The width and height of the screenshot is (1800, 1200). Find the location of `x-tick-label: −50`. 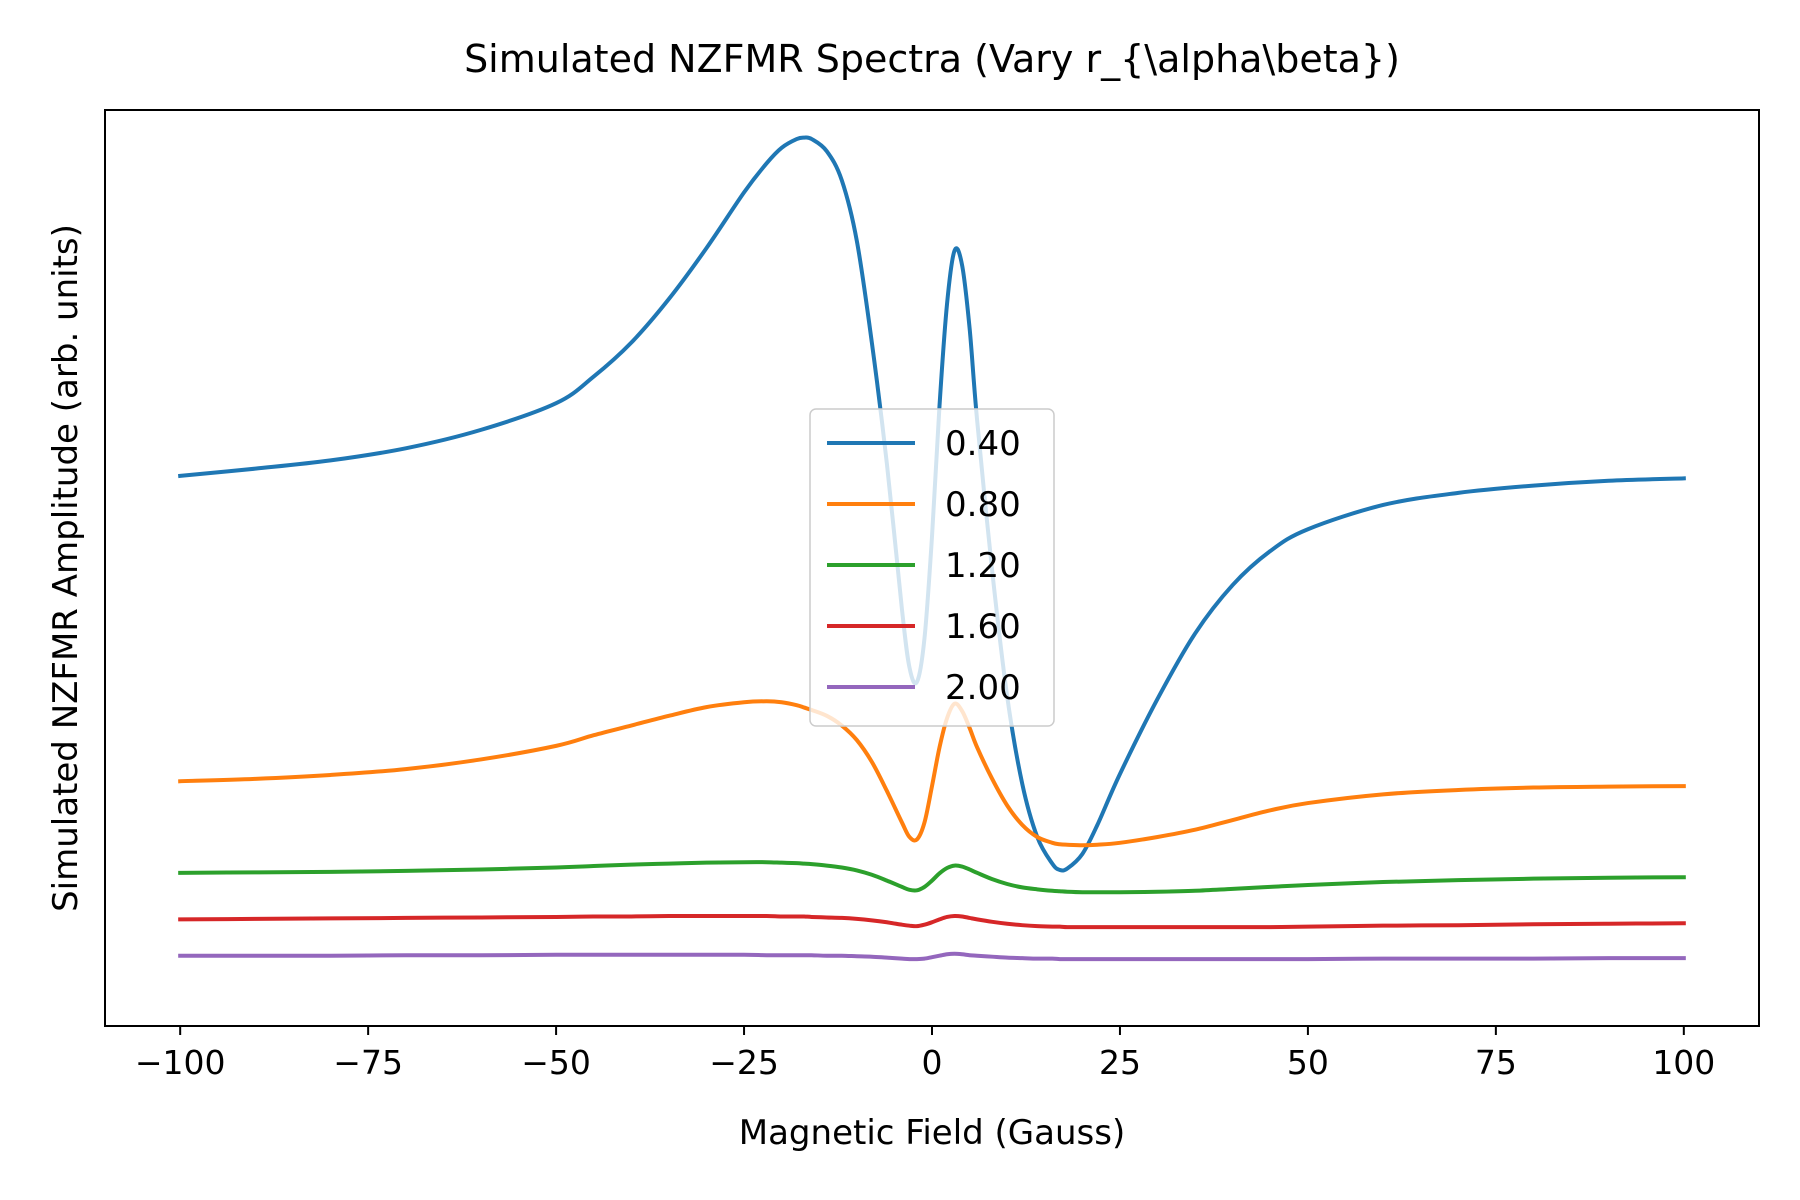

x-tick-label: −50 is located at coordinates (556, 1062).